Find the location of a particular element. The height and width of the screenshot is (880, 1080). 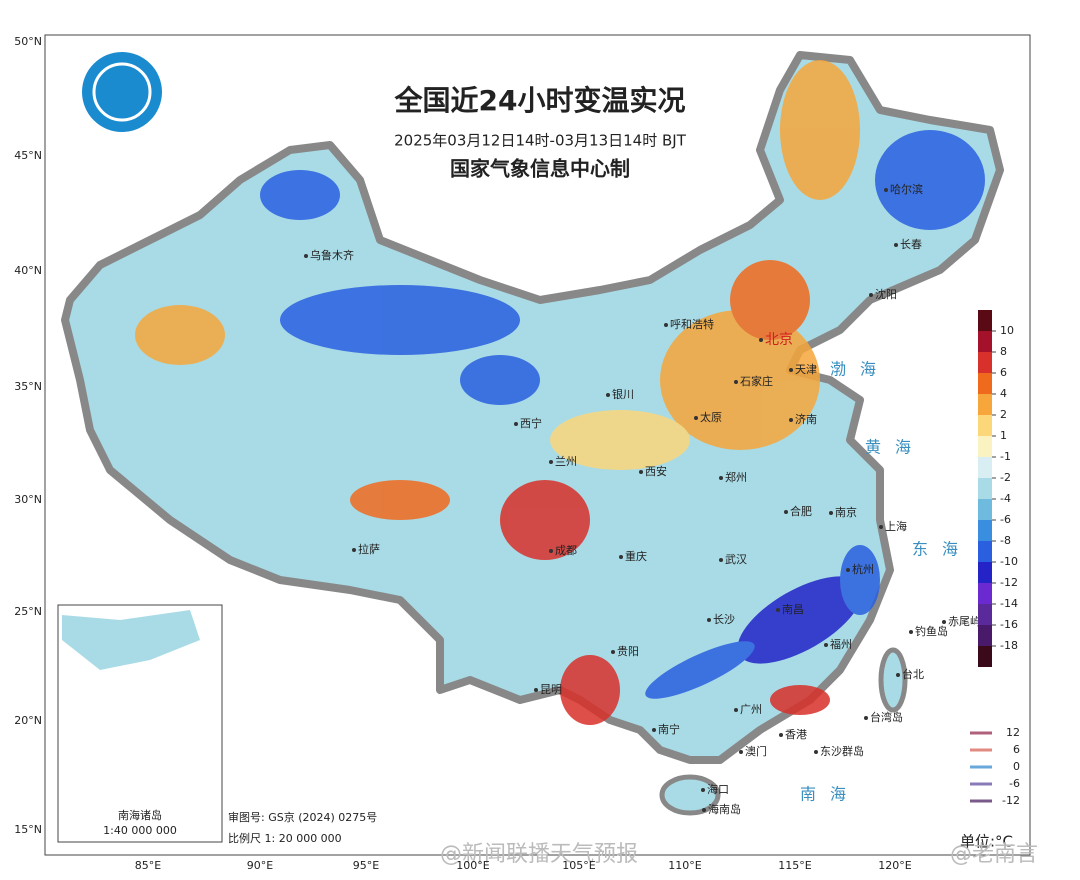

latitude-label: 40°N is located at coordinates (28, 270).